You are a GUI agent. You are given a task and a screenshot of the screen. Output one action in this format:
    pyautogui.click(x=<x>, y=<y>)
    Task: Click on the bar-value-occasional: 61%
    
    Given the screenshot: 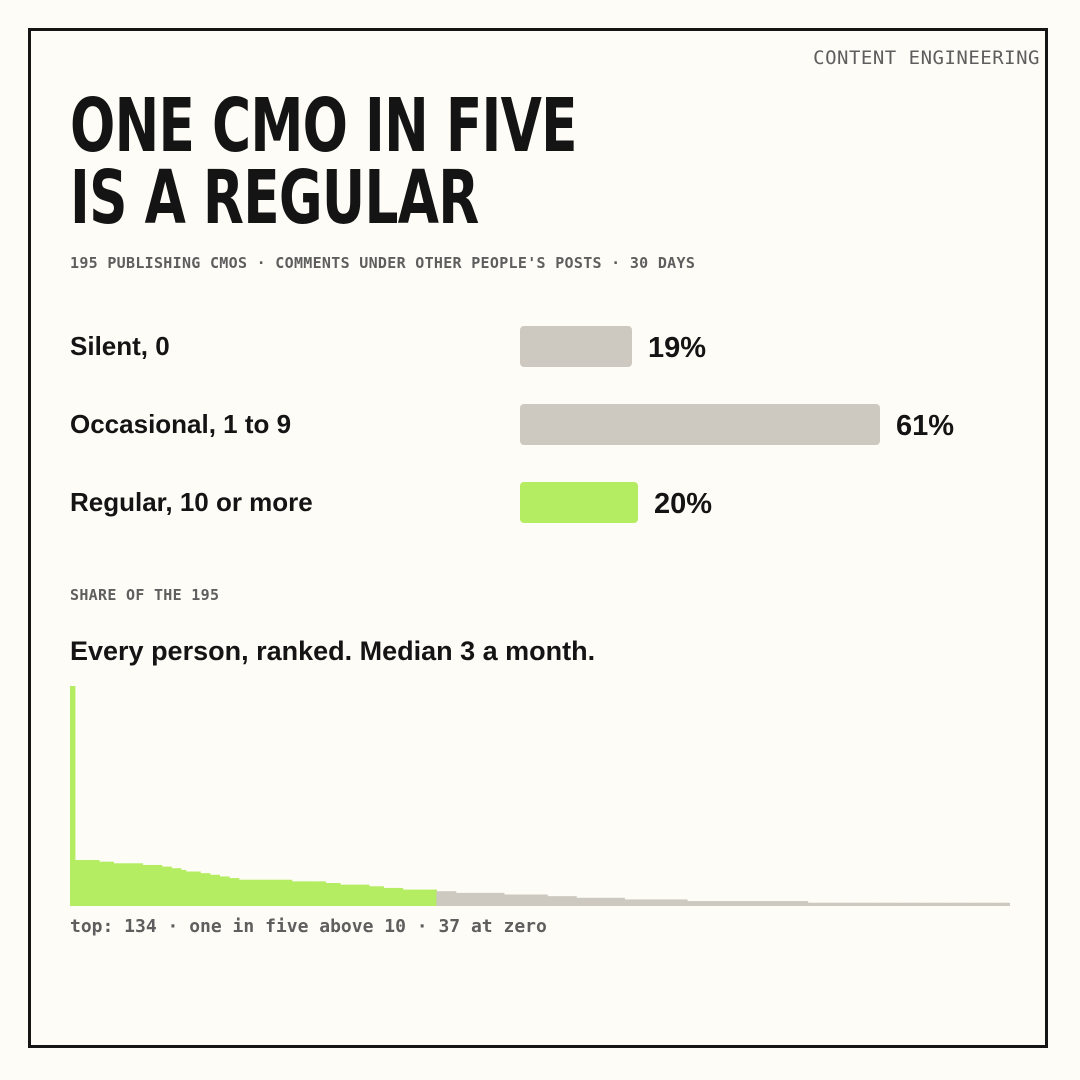 What is the action you would take?
    pyautogui.click(x=925, y=426)
    